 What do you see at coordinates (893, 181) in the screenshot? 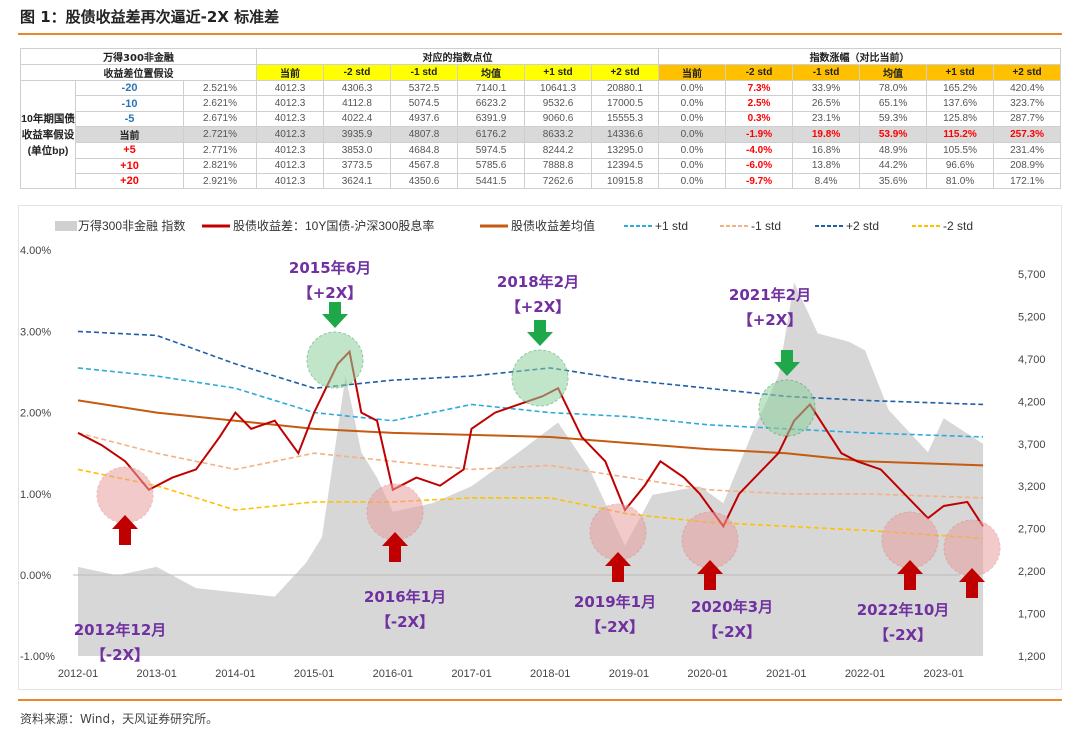
I see `change-cell: 35.6%` at bounding box center [893, 181].